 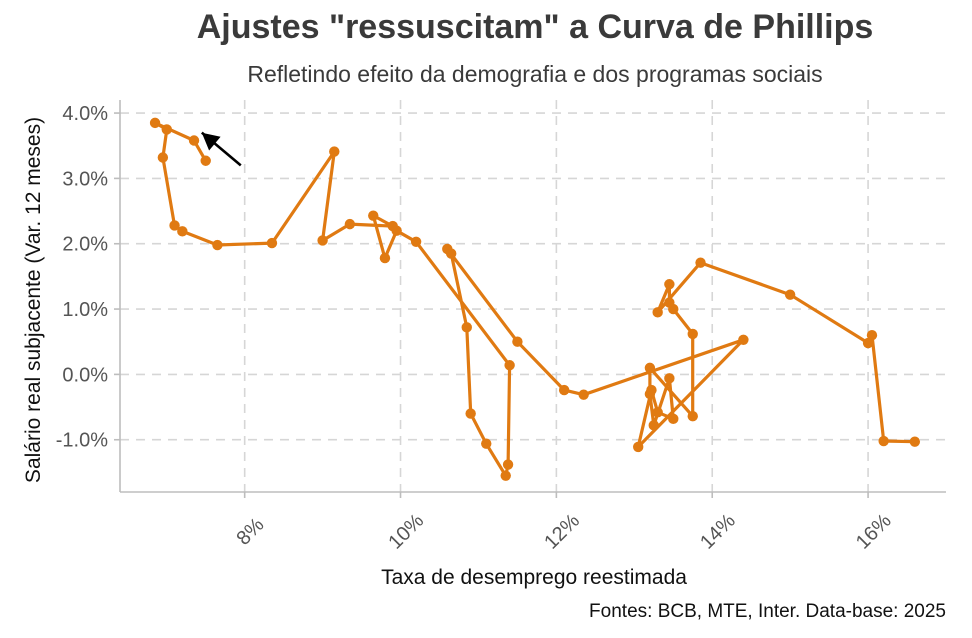 I want to click on x-axis-title: Taxa de desemprego reestimada, so click(x=534, y=577).